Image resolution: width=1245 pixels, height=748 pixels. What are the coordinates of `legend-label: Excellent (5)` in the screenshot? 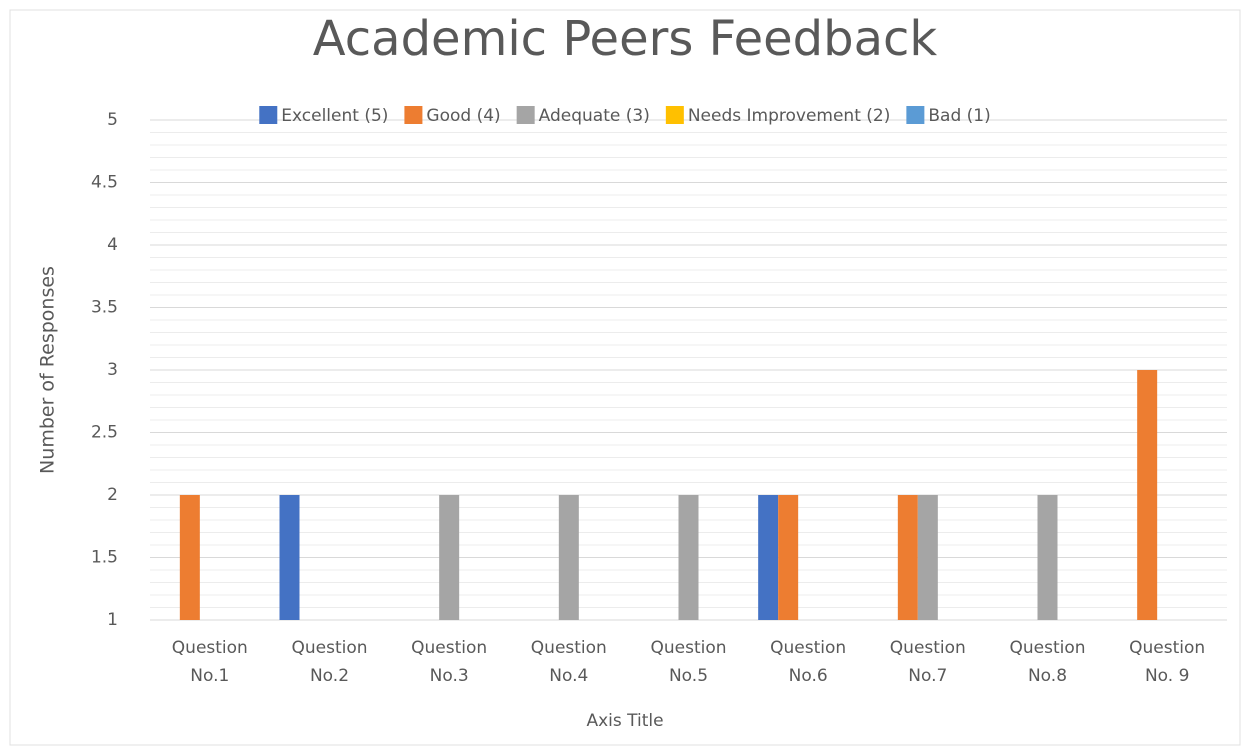 It's located at (334, 116).